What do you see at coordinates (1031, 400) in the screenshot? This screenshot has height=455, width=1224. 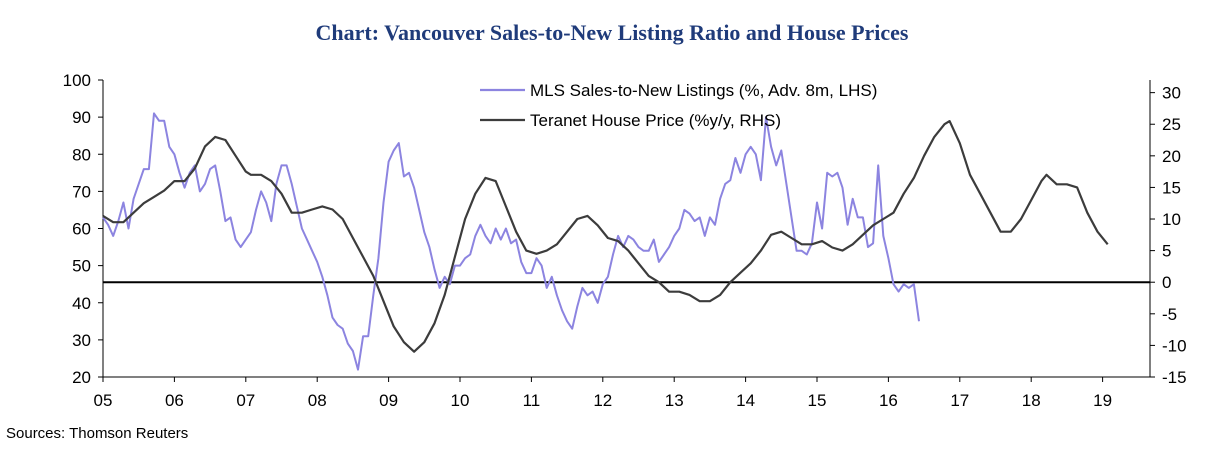 I see `x-tick-label: 18` at bounding box center [1031, 400].